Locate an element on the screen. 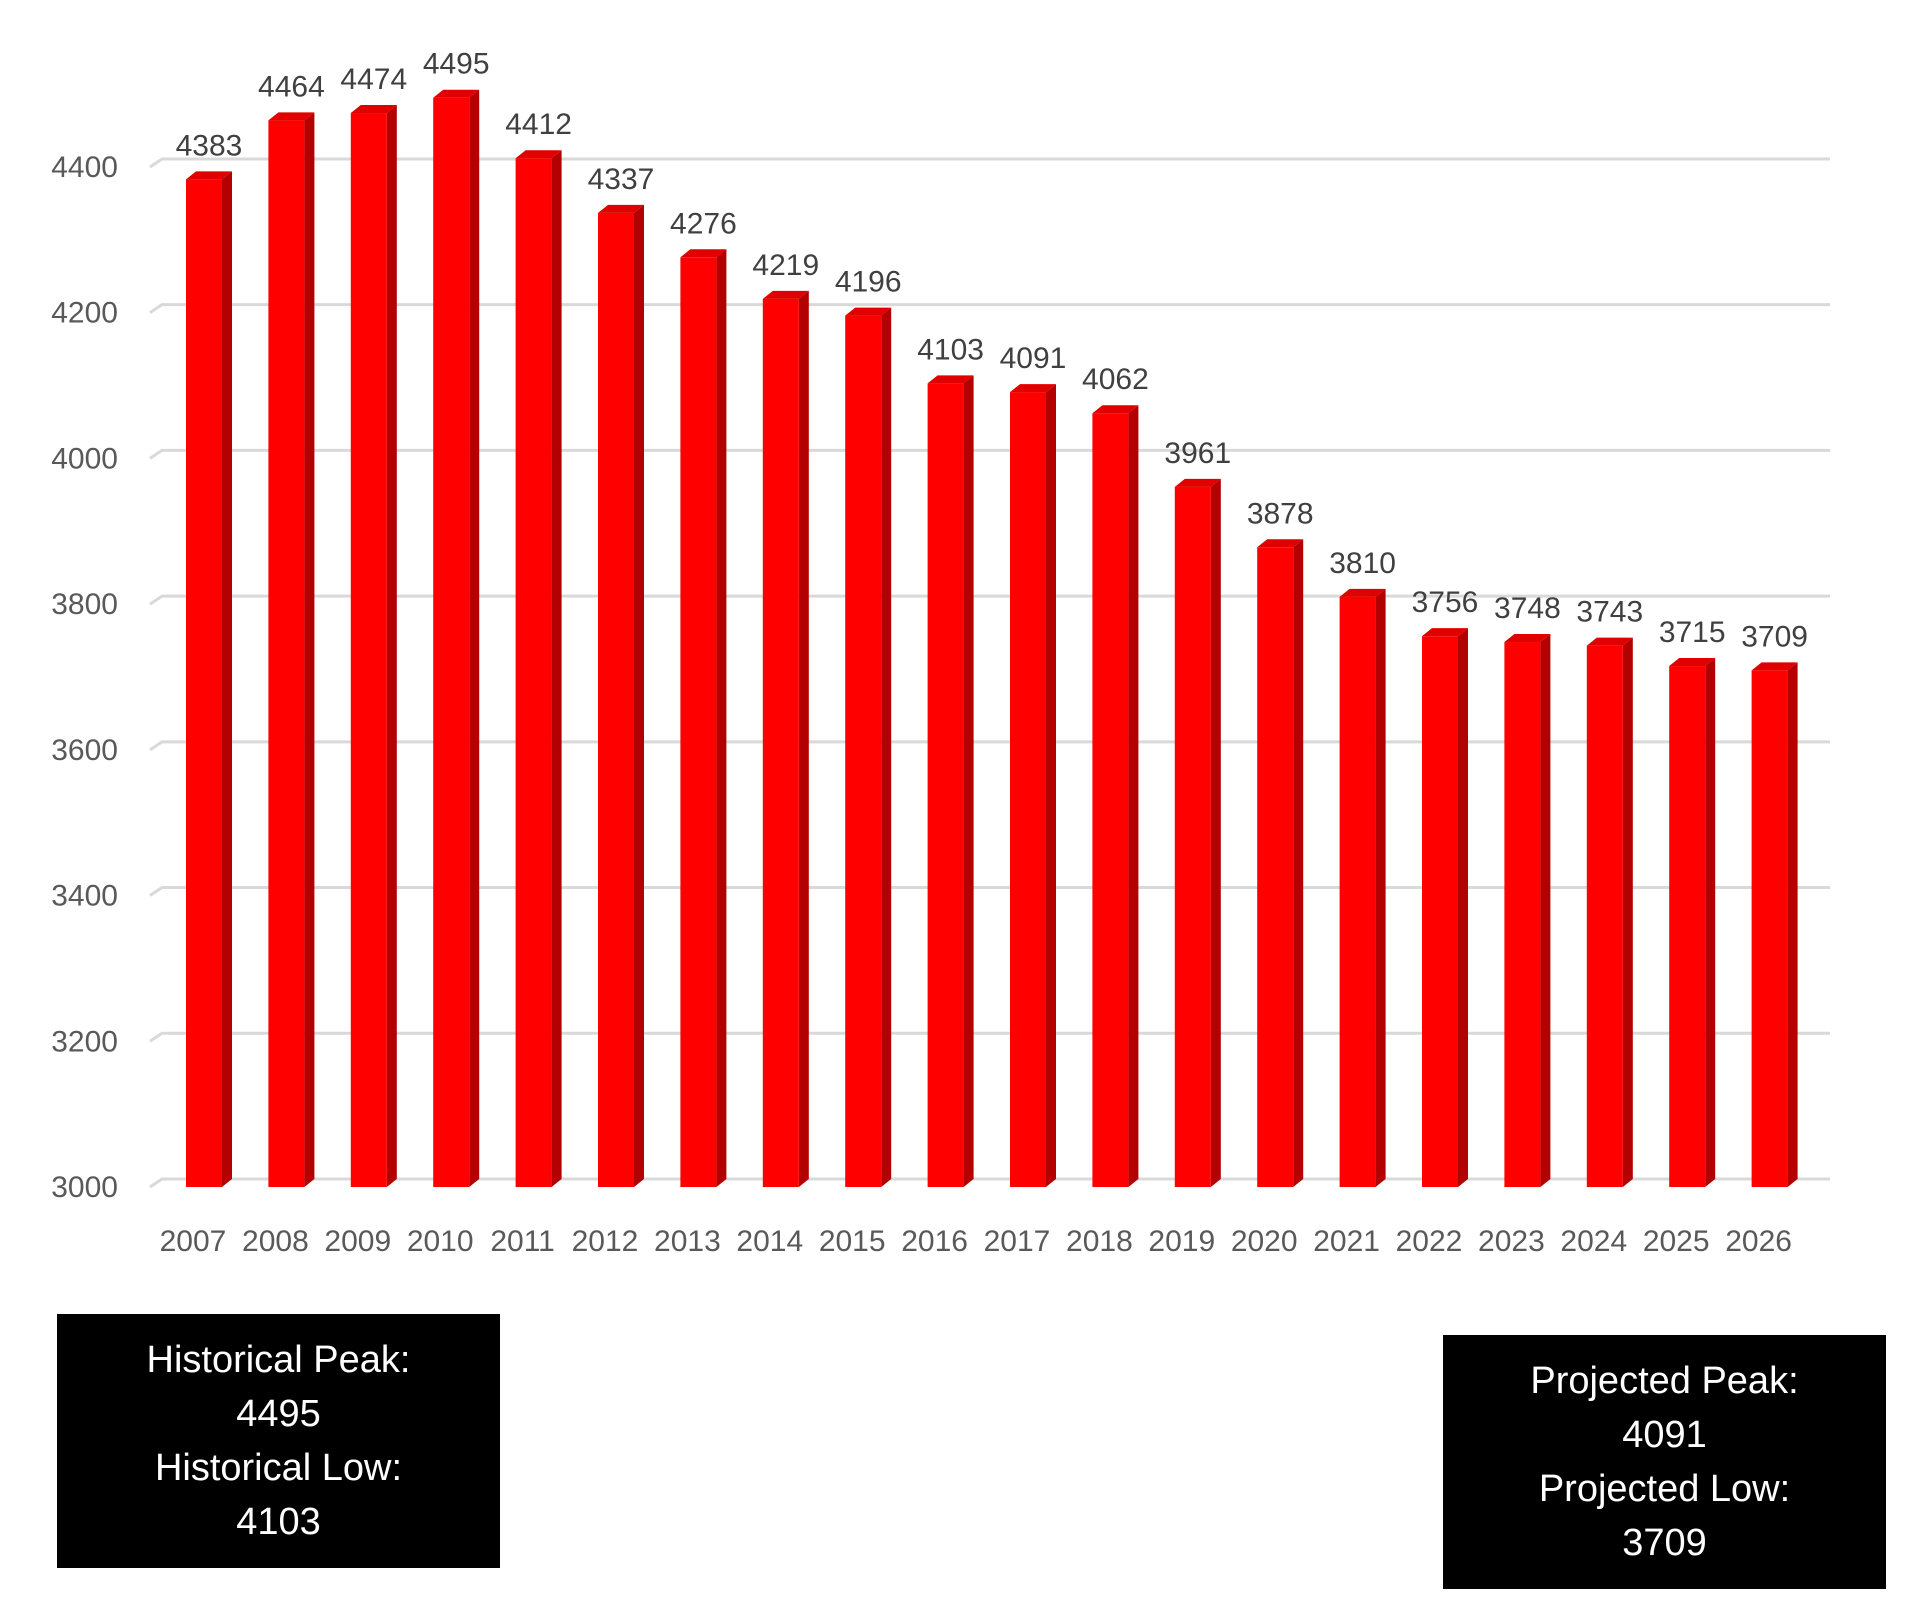  x-tick-label: 2008 is located at coordinates (275, 1241).